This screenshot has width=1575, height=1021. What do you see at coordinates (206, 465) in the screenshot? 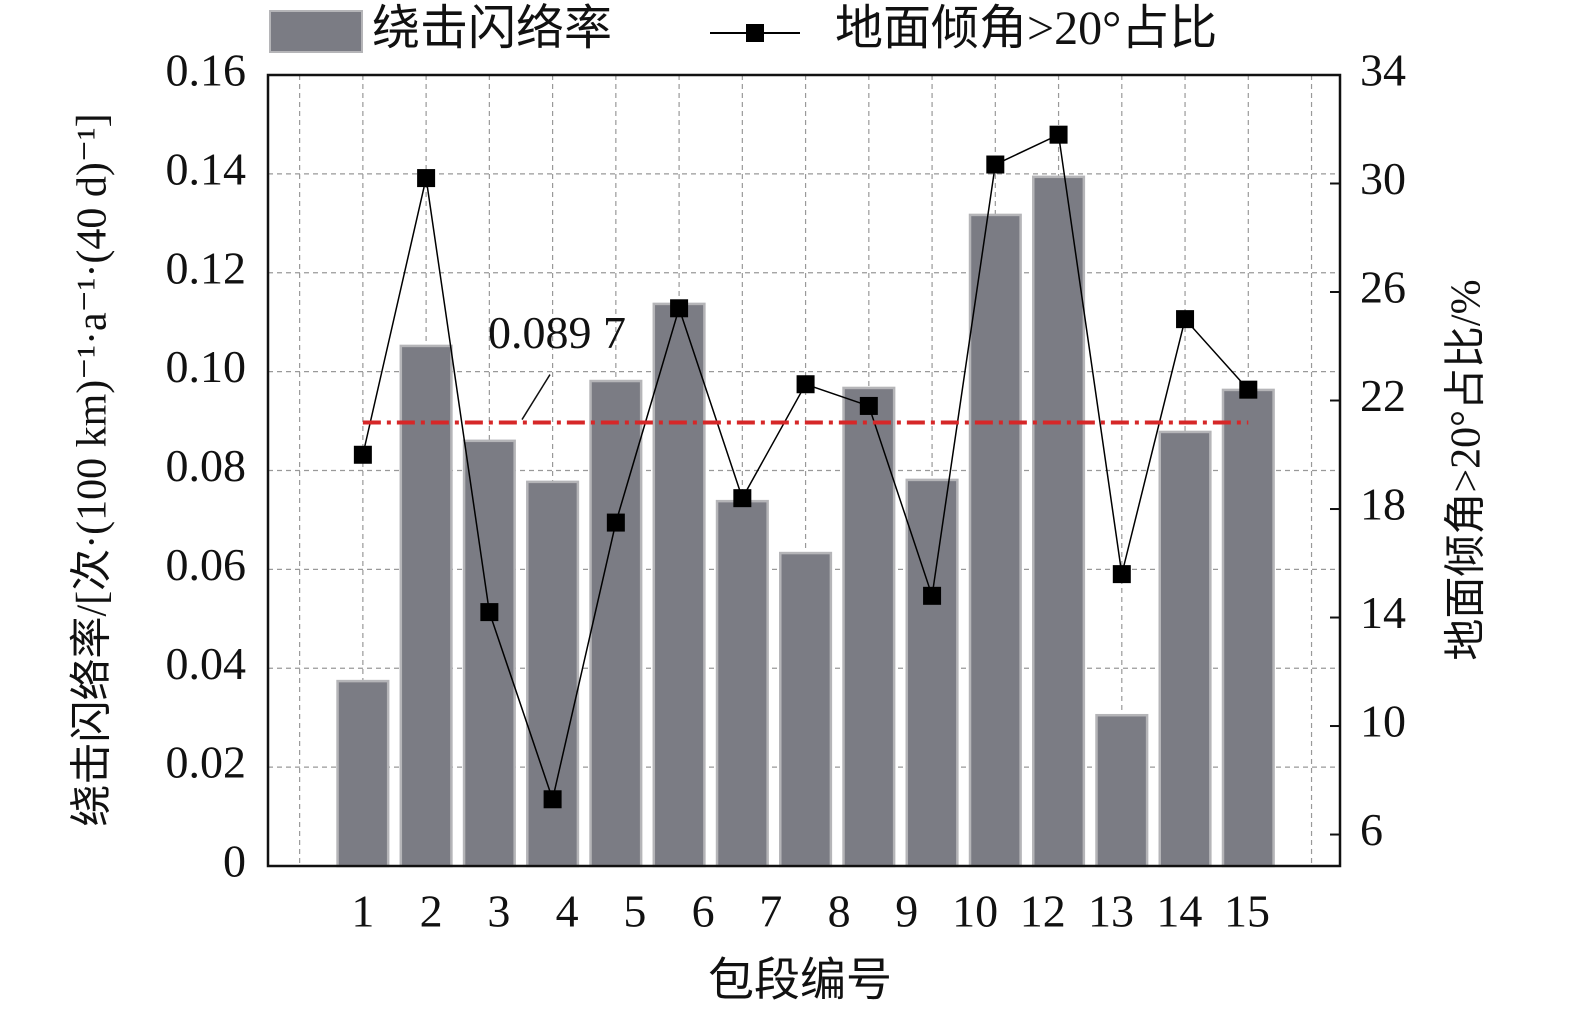
I see `y-tick-label: 0.08` at bounding box center [206, 465].